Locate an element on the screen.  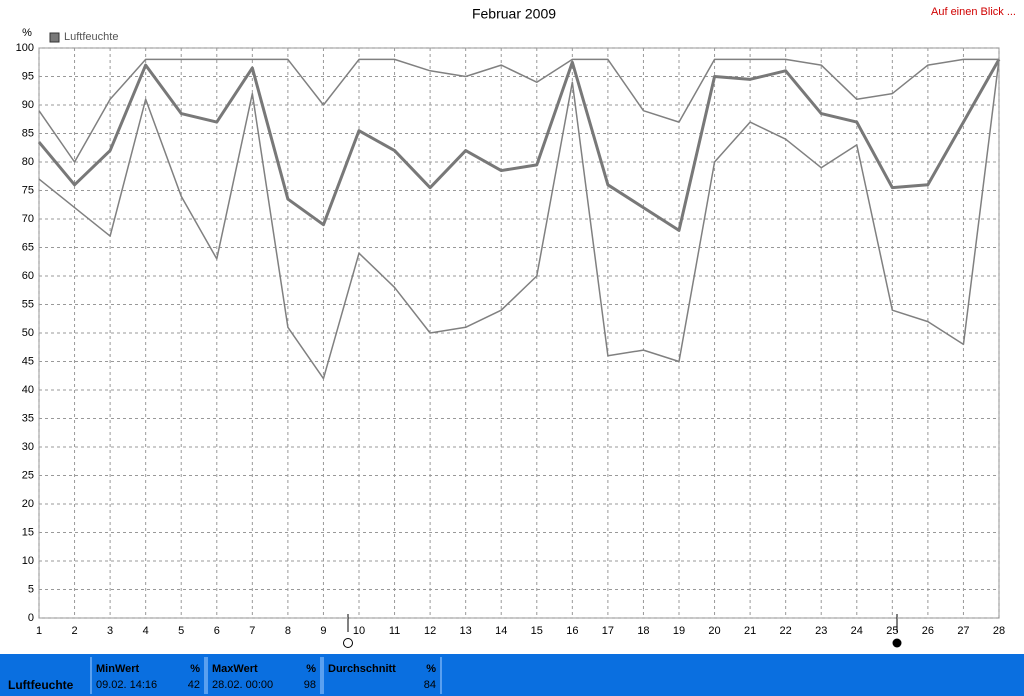
y-tick-label: 100 is located at coordinates (25, 48).